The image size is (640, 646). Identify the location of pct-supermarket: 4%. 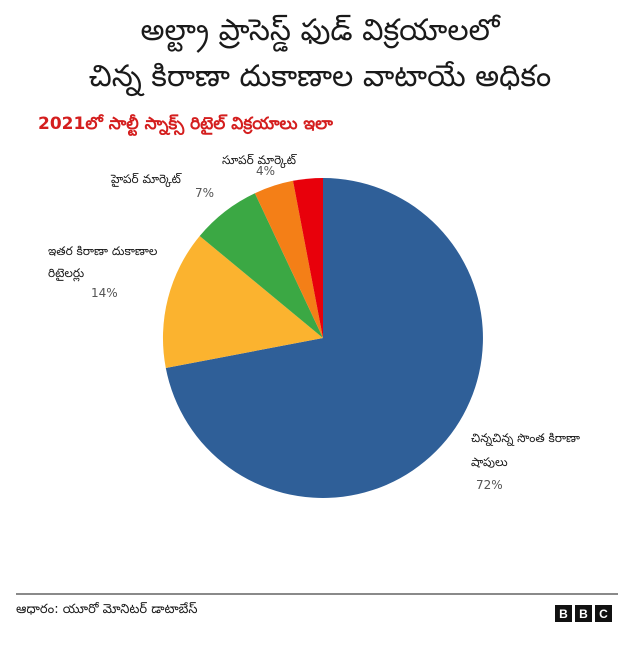
(266, 171).